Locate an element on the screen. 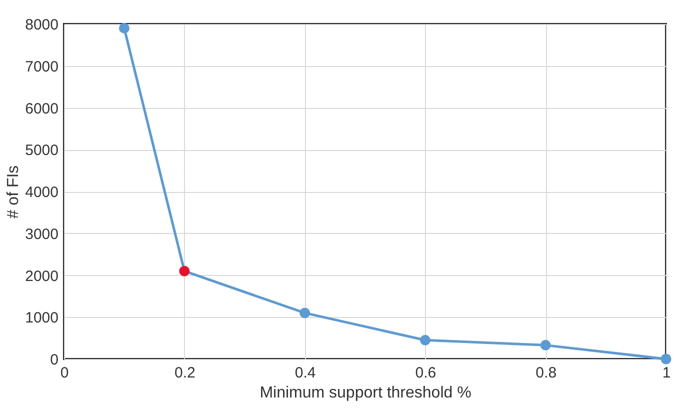 The image size is (680, 412). y-tick-label: 4000 is located at coordinates (41, 192).